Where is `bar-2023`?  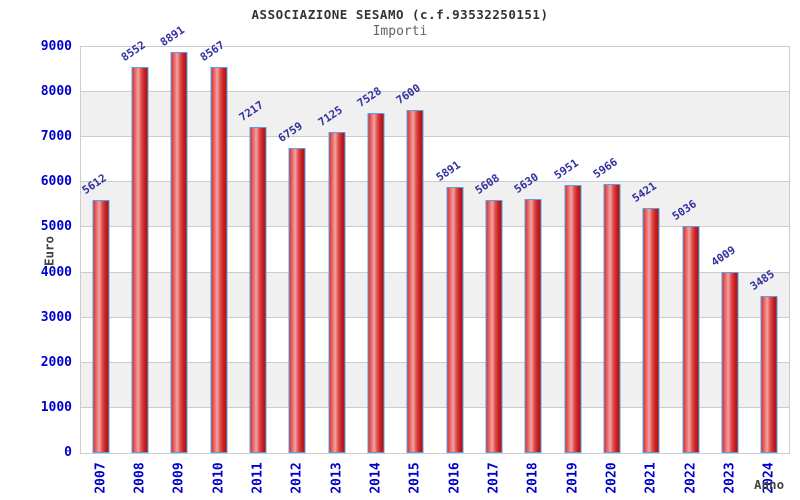
bar-2023 is located at coordinates (730, 362).